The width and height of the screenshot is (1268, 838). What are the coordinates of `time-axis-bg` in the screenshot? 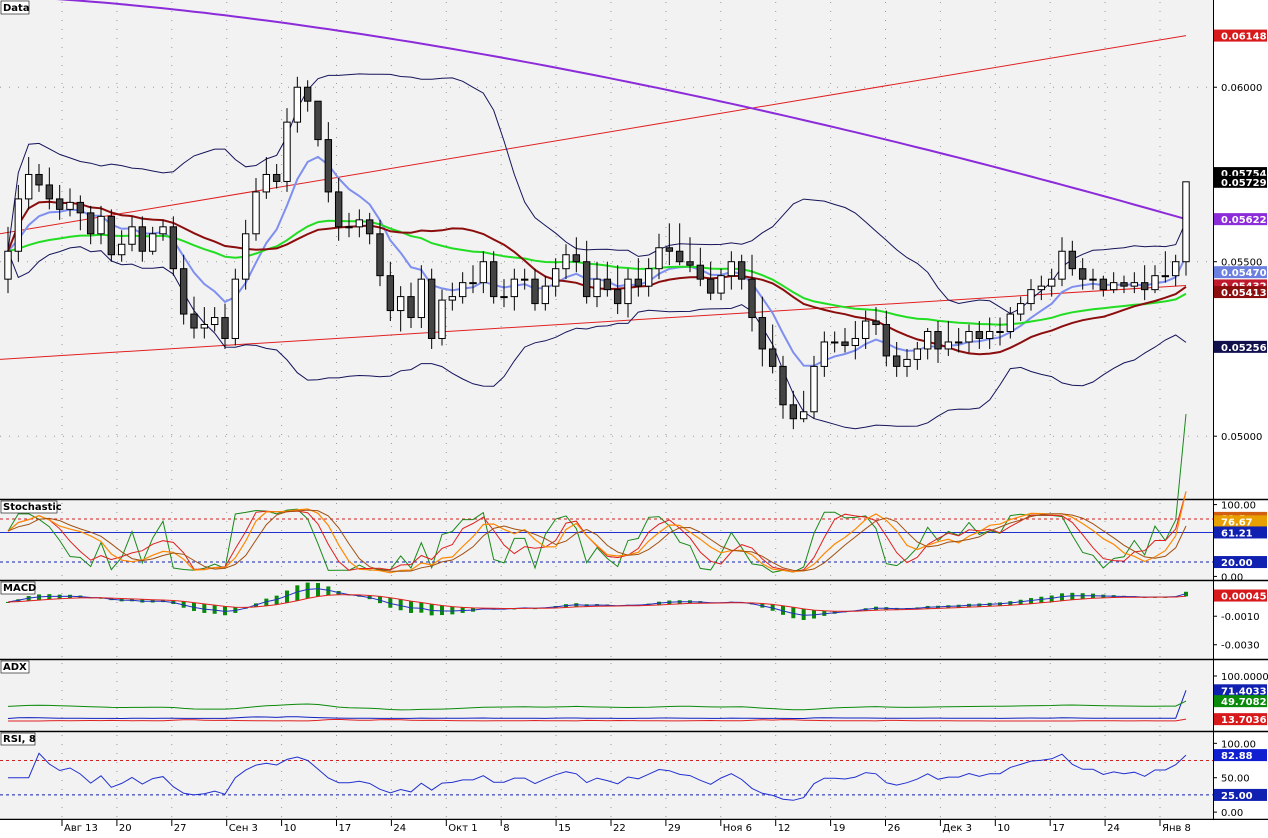 It's located at (634, 827).